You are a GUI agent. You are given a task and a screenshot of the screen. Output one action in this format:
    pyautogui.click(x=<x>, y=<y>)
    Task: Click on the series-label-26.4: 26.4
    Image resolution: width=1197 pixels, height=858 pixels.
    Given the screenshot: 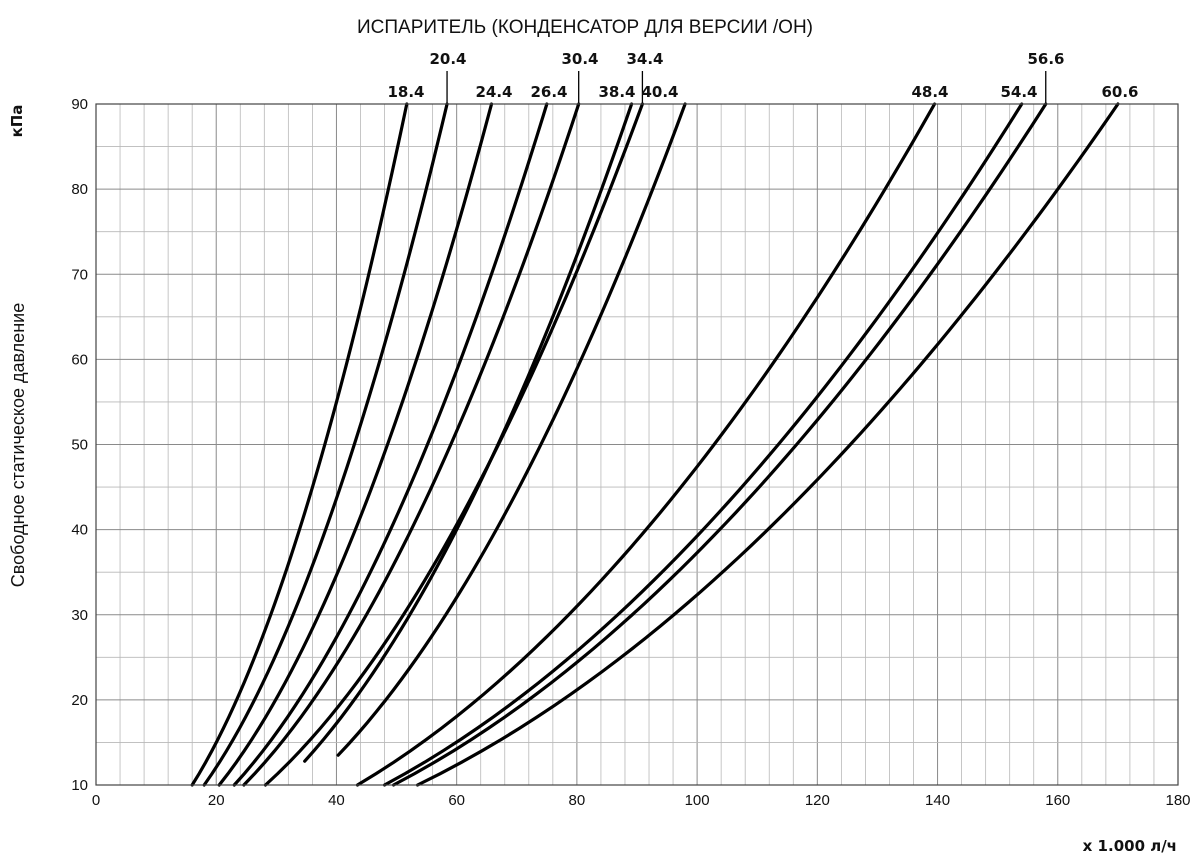 What is the action you would take?
    pyautogui.click(x=548, y=92)
    